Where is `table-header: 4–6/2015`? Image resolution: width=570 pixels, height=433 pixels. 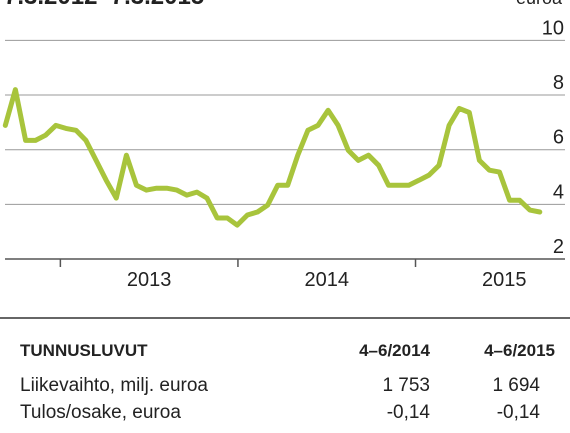 table-header: 4–6/2015 is located at coordinates (519, 350).